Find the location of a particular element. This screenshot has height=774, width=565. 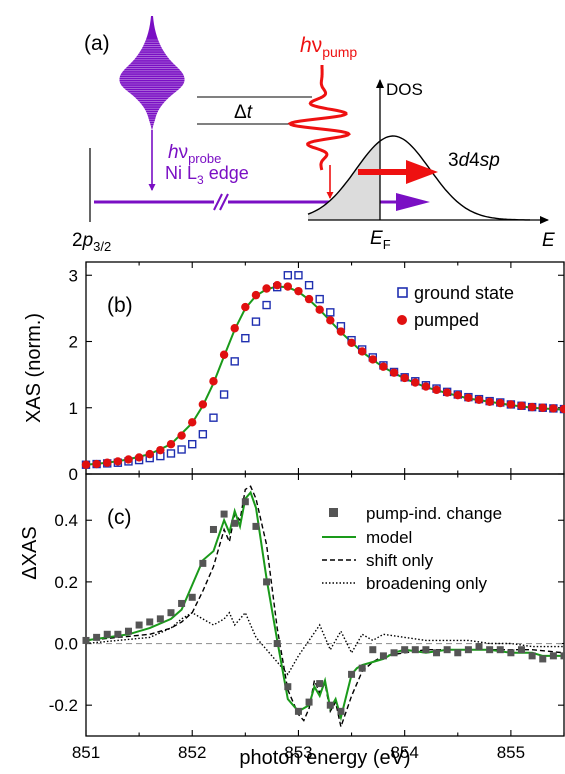

x-tick-label: 853 is located at coordinates (298, 752).